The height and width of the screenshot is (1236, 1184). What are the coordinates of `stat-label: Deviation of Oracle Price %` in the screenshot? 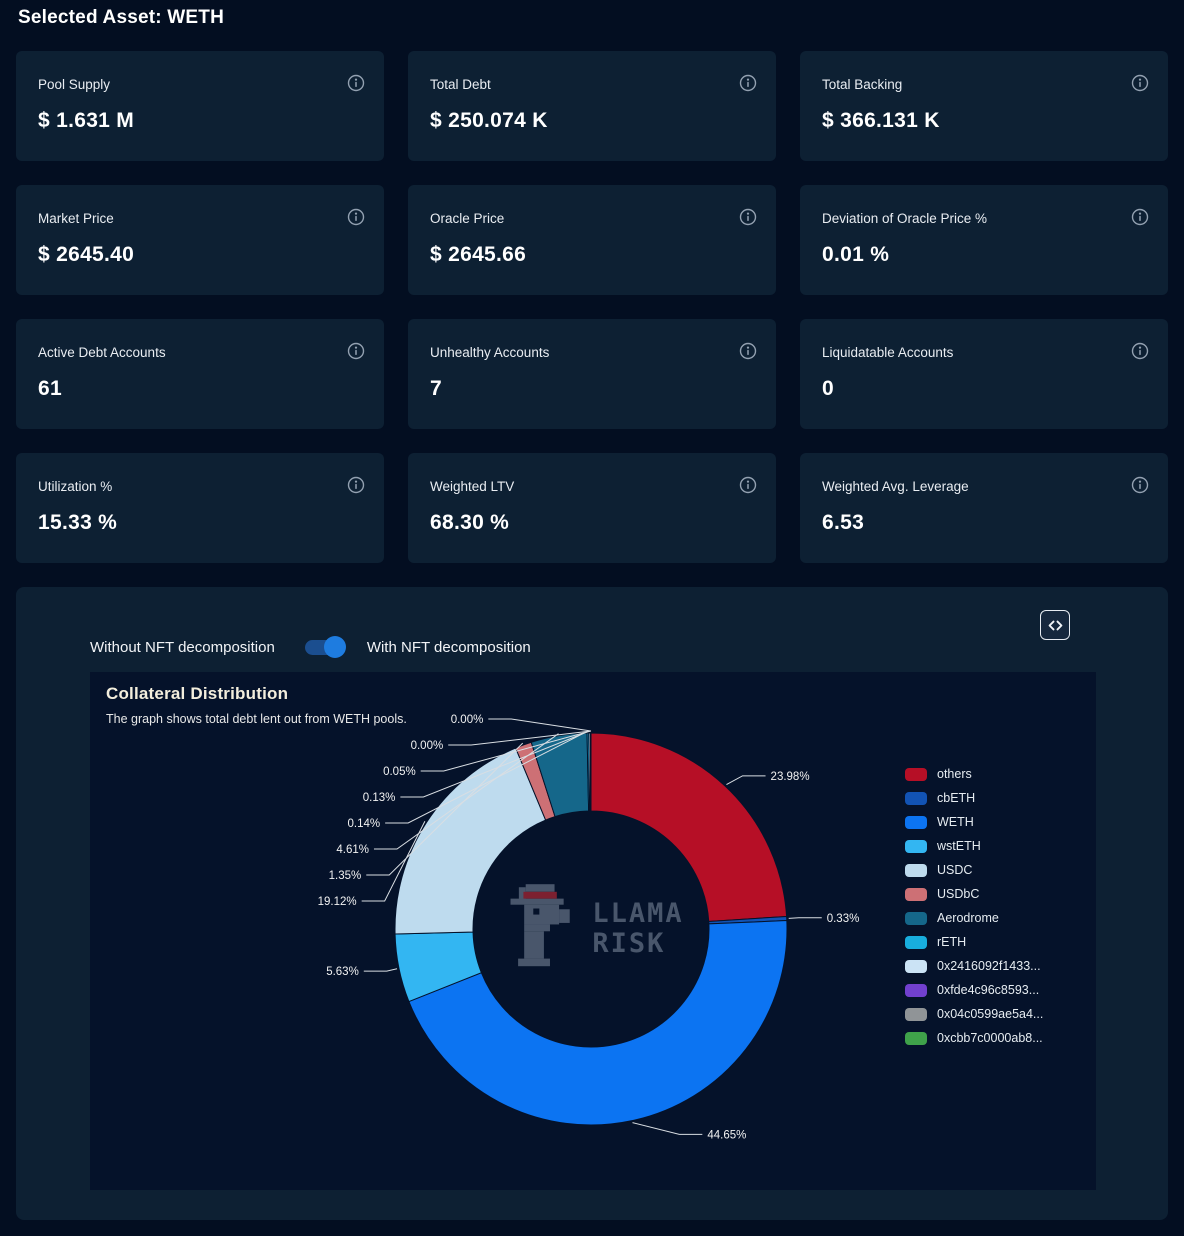 It's located at (905, 218).